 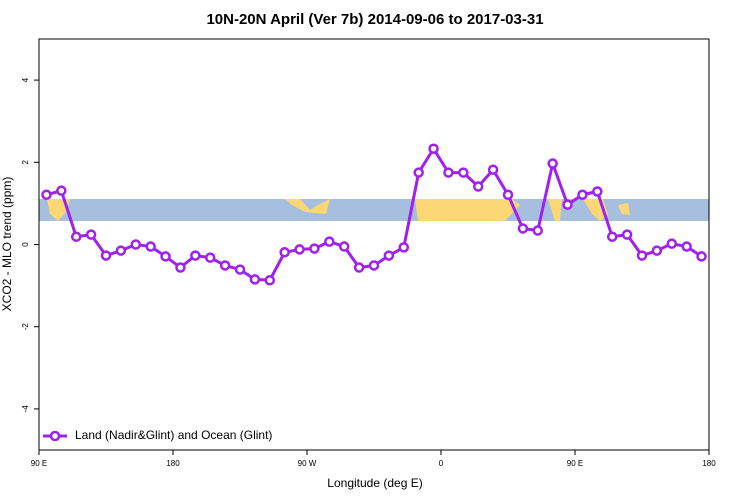 What do you see at coordinates (25, 79) in the screenshot?
I see `y-tick-label: 4` at bounding box center [25, 79].